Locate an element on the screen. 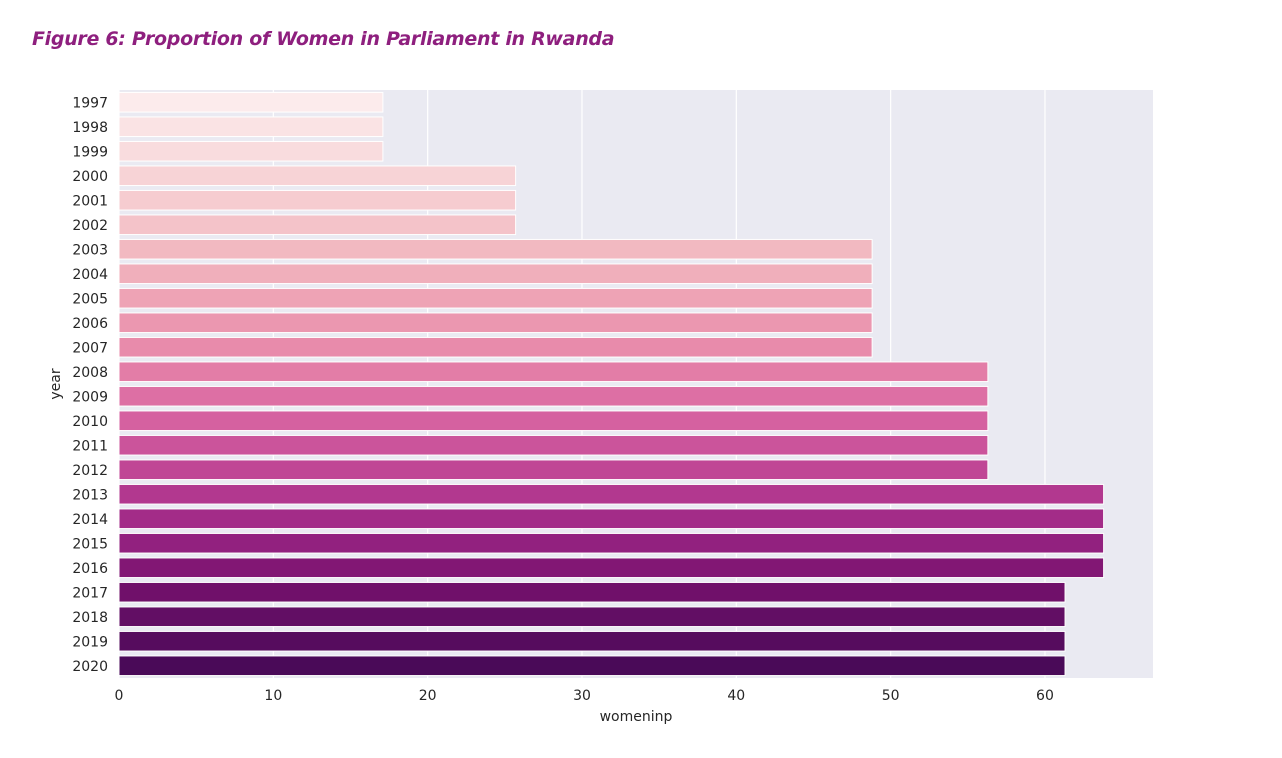 This screenshot has width=1282, height=758. y-tick-label: 2008 is located at coordinates (90, 373).